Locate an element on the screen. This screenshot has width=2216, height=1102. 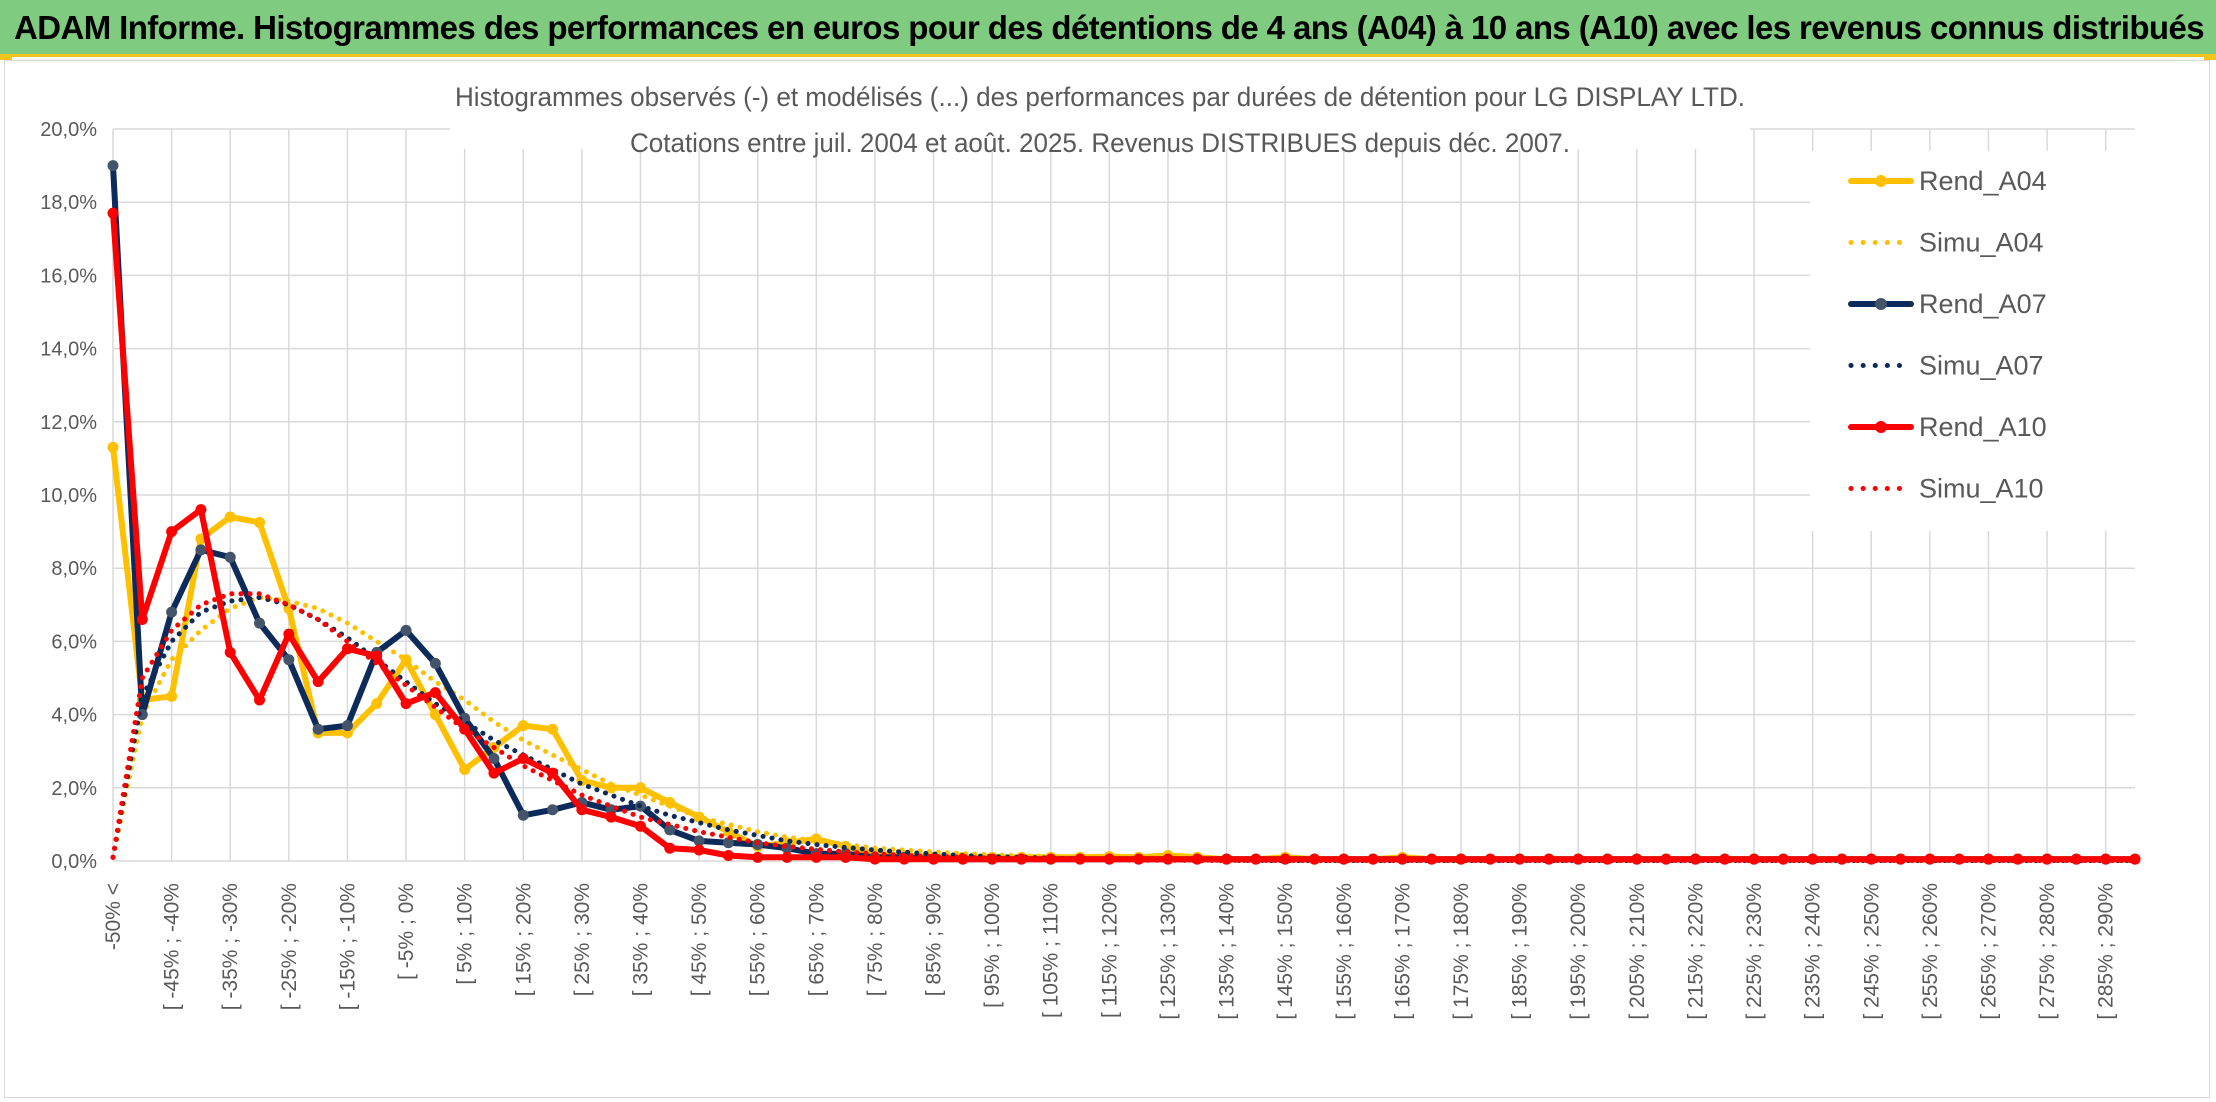
x-tick-label: [ 115% ; 120% is located at coordinates (1109, 950).